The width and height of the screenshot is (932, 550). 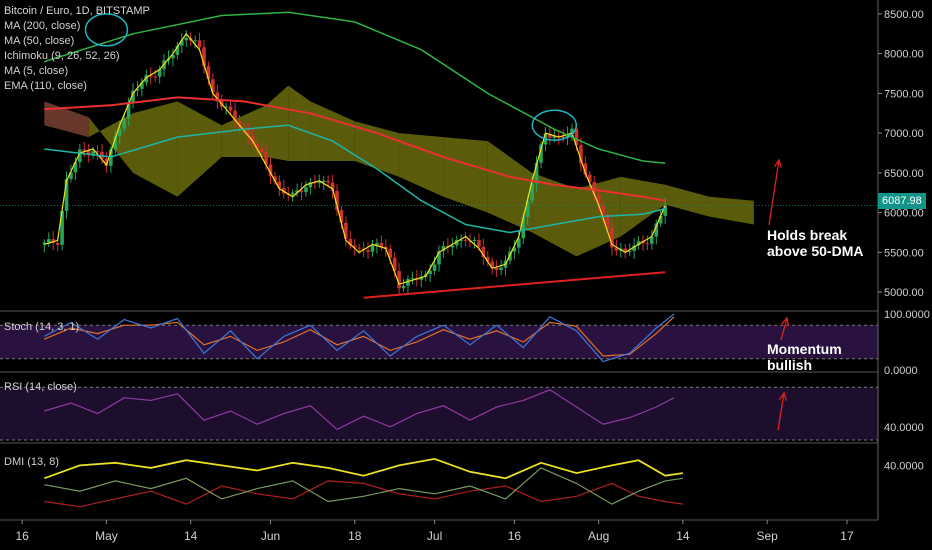 I want to click on price-tick-label: 7000.00, so click(x=904, y=134).